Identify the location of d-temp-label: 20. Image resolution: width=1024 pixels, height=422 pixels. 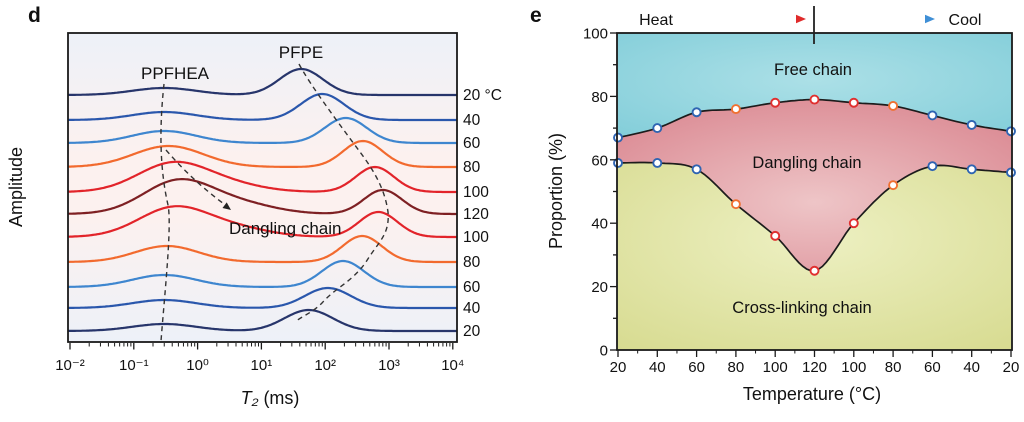
(472, 331).